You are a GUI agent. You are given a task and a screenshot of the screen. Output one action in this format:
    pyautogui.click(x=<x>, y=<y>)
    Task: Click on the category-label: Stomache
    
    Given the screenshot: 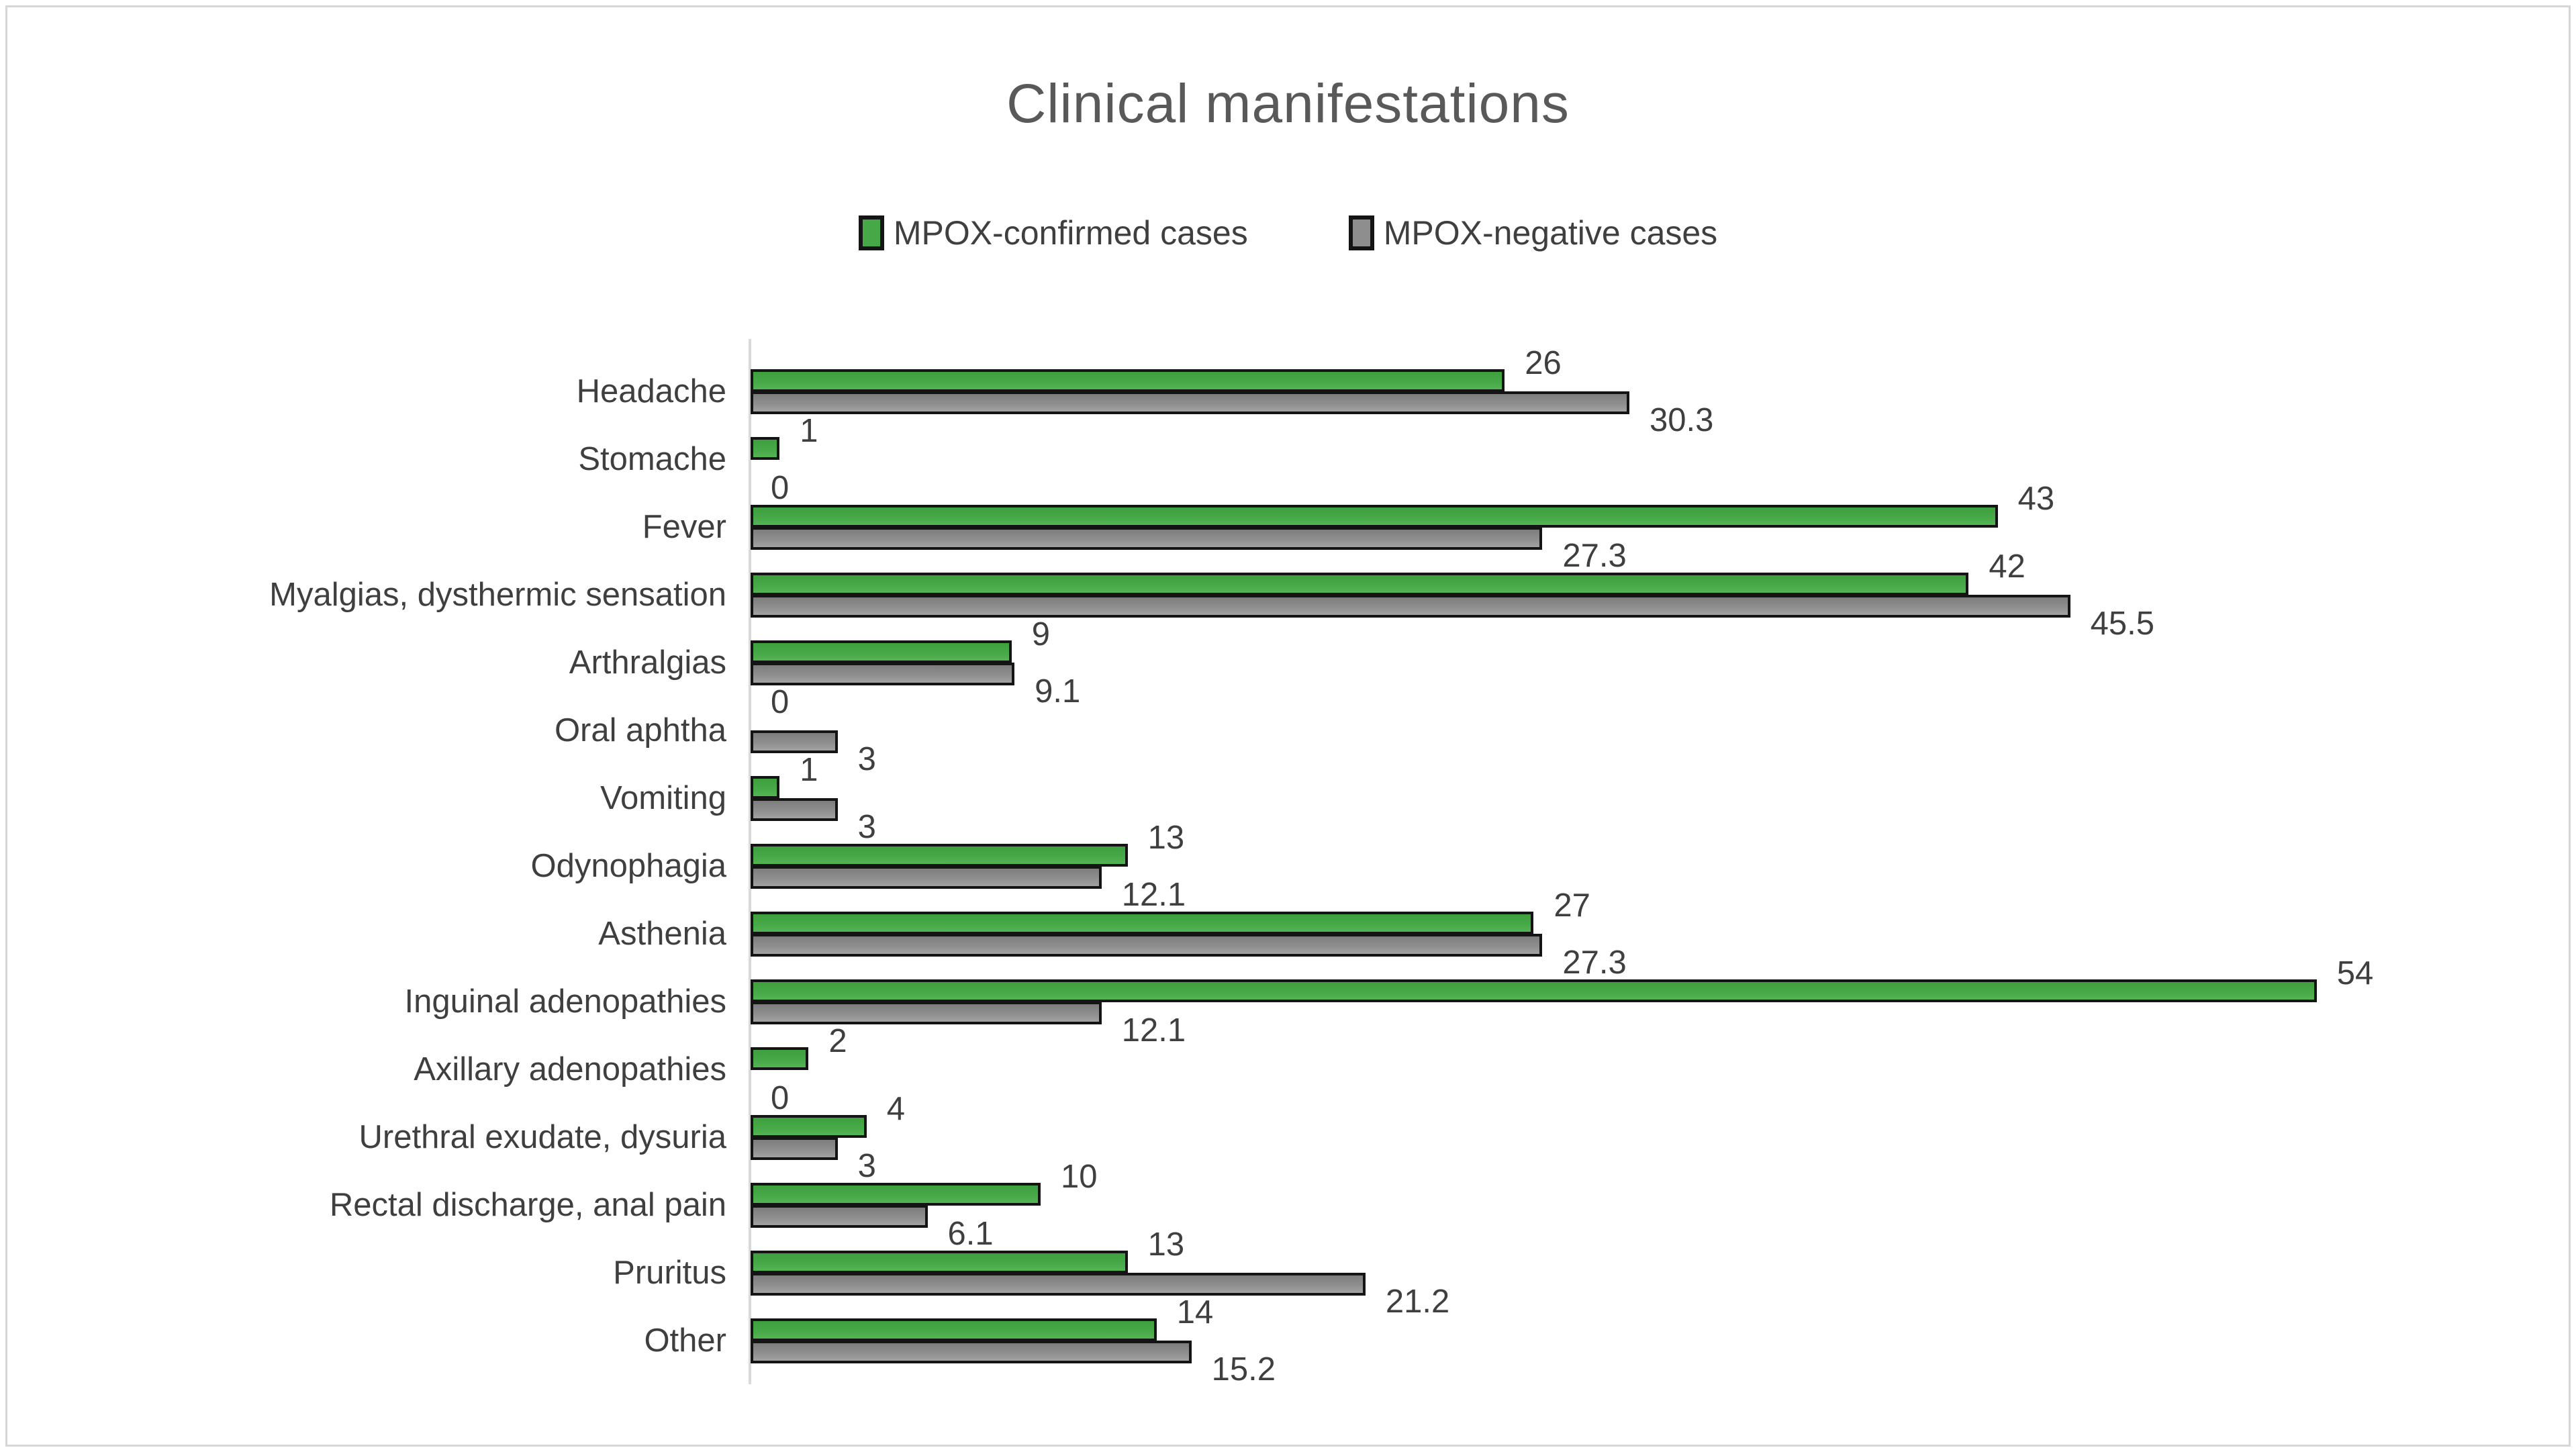 What is the action you would take?
    pyautogui.click(x=652, y=459)
    